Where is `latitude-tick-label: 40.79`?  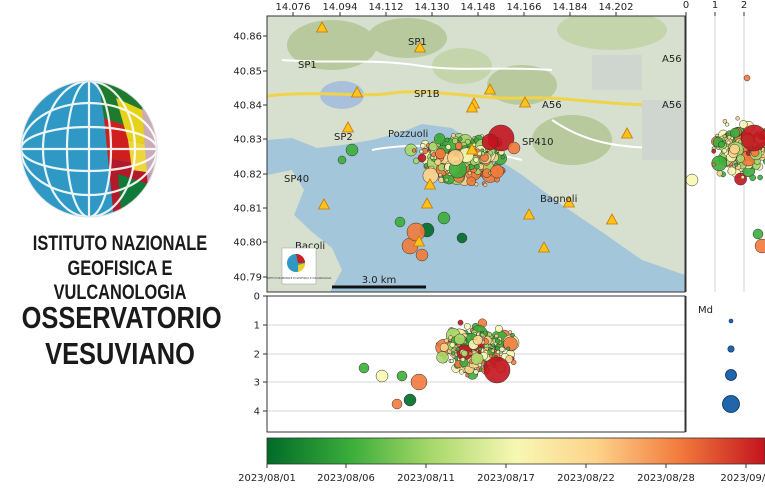
latitude-tick-label: 40.79 is located at coordinates (247, 278).